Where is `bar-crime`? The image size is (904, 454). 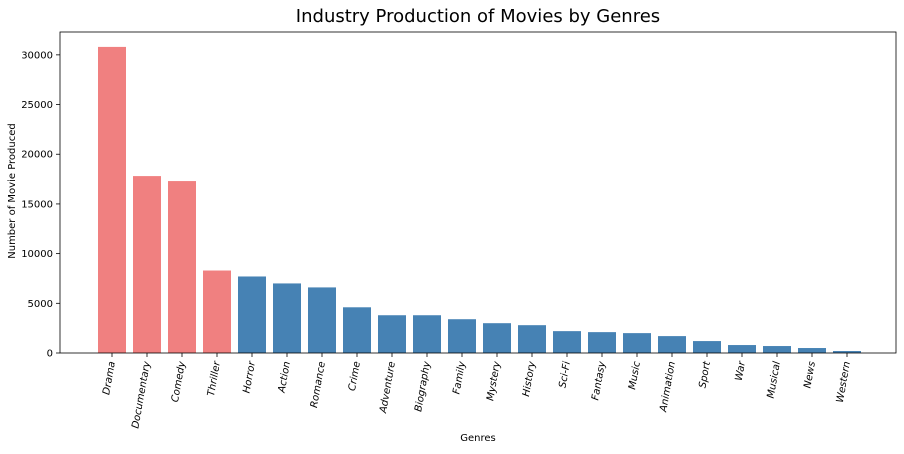
bar-crime is located at coordinates (357, 330).